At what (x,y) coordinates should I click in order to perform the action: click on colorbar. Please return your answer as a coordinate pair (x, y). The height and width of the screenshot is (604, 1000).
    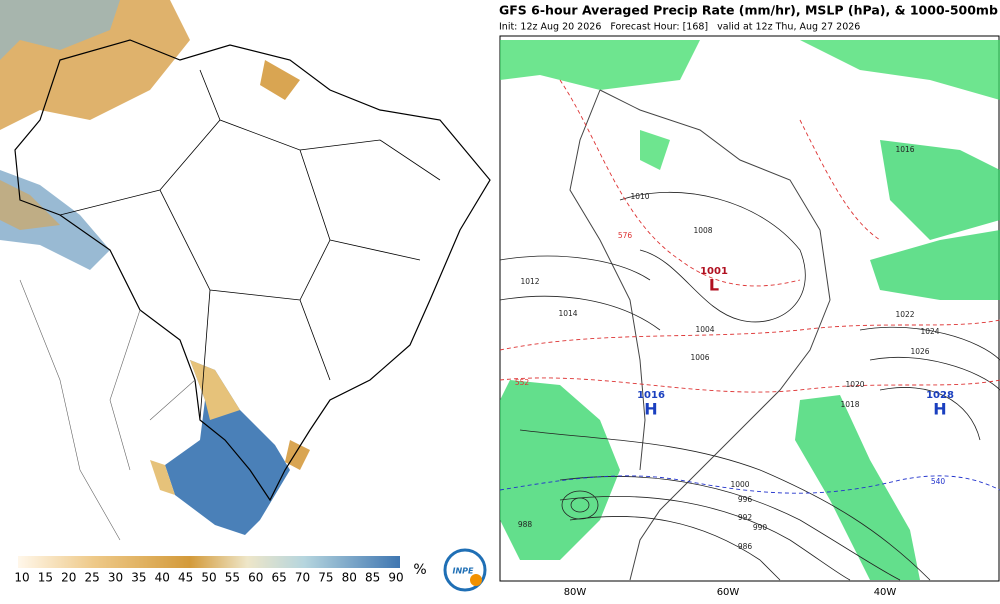
    Looking at the image, I should click on (209, 562).